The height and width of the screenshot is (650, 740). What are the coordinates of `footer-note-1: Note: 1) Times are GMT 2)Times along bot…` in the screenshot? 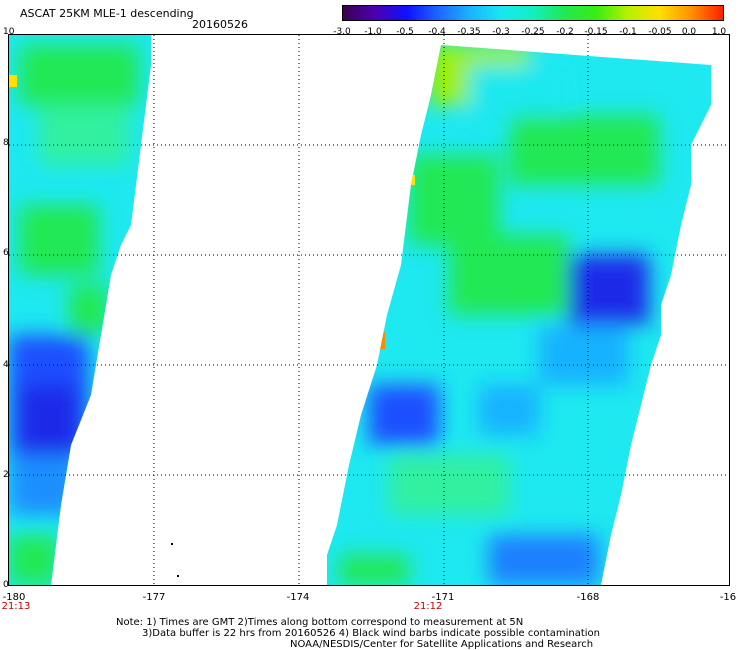 It's located at (320, 622).